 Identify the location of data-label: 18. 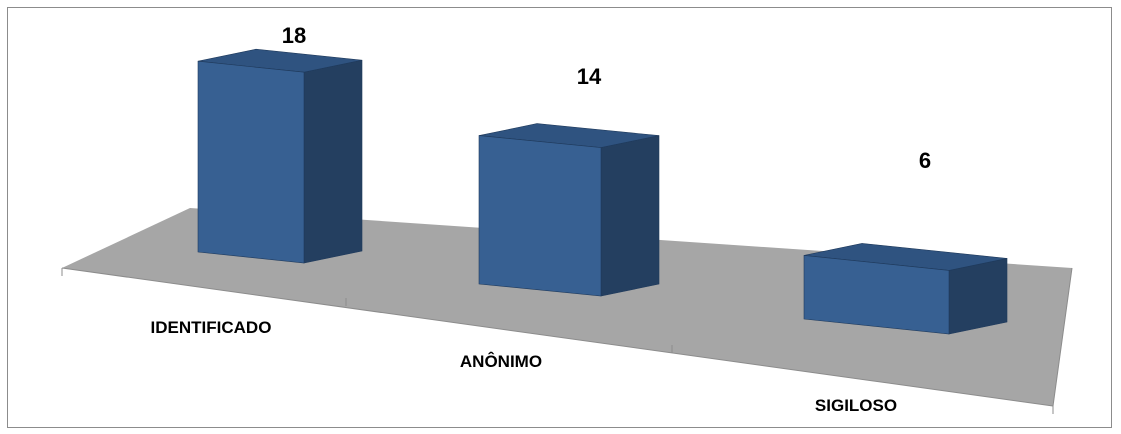
(294, 35).